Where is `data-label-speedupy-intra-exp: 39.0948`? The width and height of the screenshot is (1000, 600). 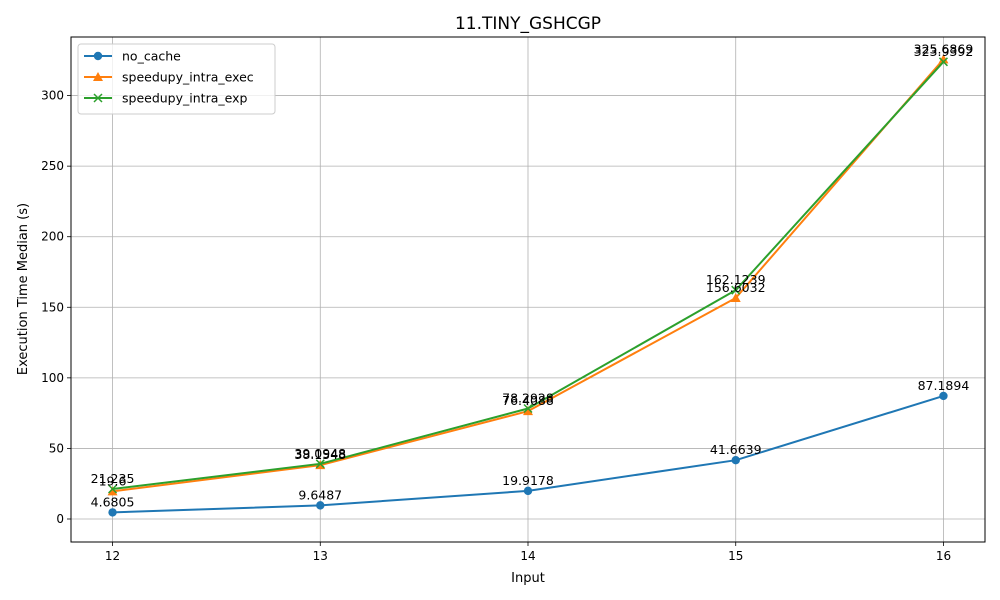
data-label-speedupy-intra-exp: 39.0948 is located at coordinates (320, 453).